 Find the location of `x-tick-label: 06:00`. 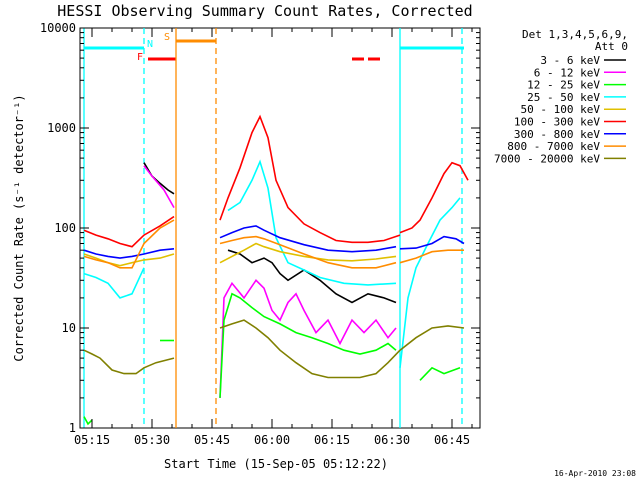

x-tick-label: 06:00 is located at coordinates (272, 440).